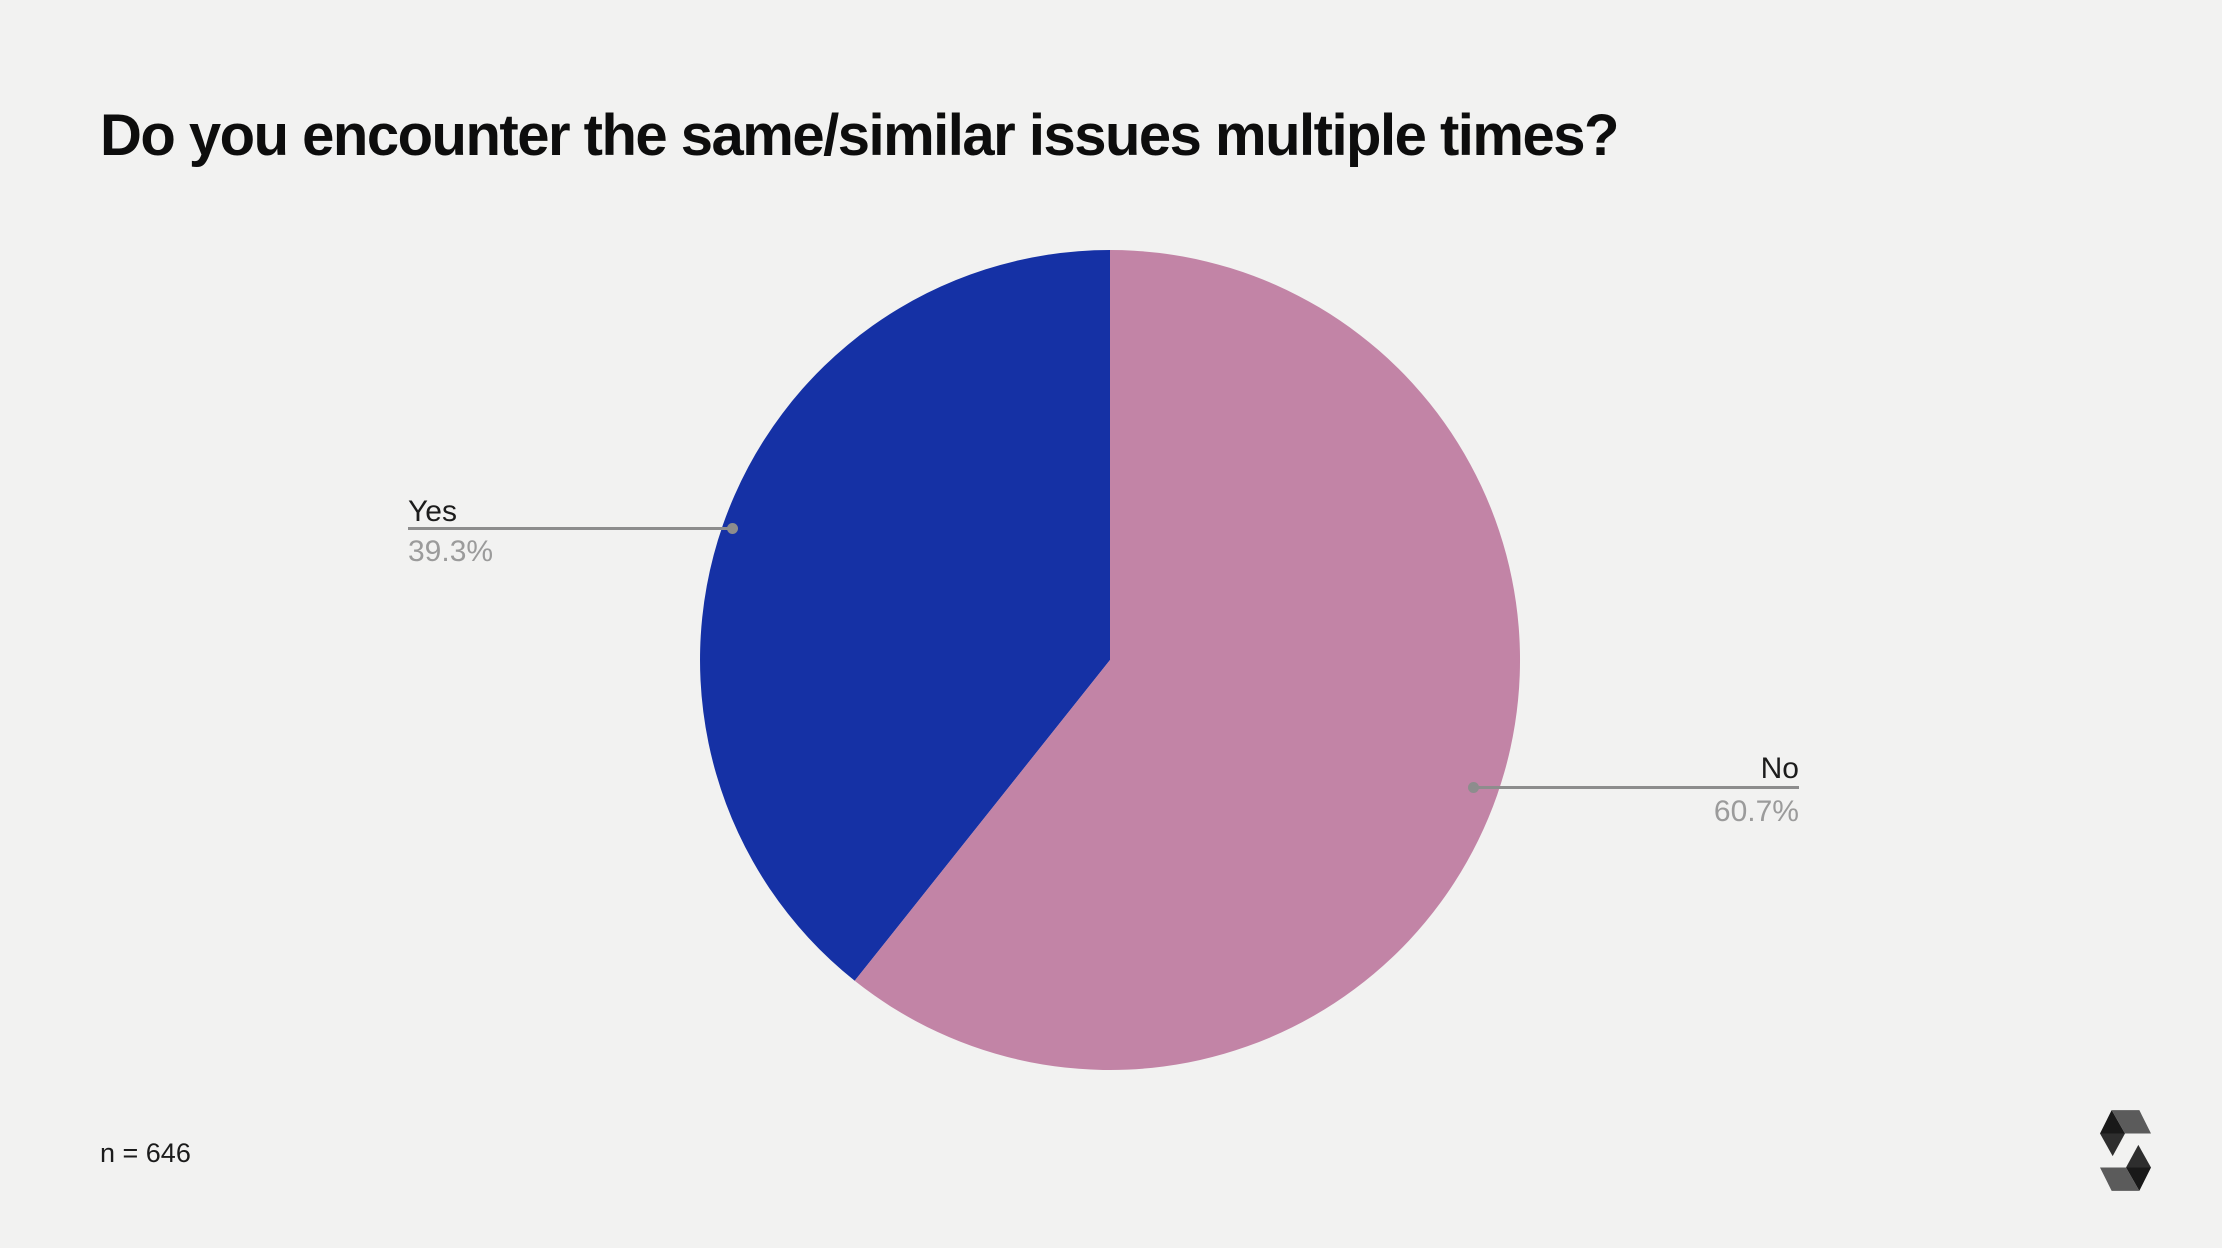 The width and height of the screenshot is (2222, 1248). Describe the element at coordinates (1756, 811) in the screenshot. I see `slice-percentage-no: 60.7%` at that location.